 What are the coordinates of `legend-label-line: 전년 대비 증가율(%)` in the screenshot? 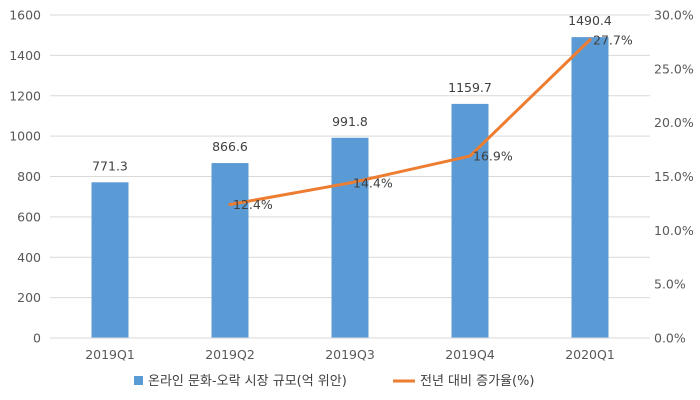 It's located at (477, 381).